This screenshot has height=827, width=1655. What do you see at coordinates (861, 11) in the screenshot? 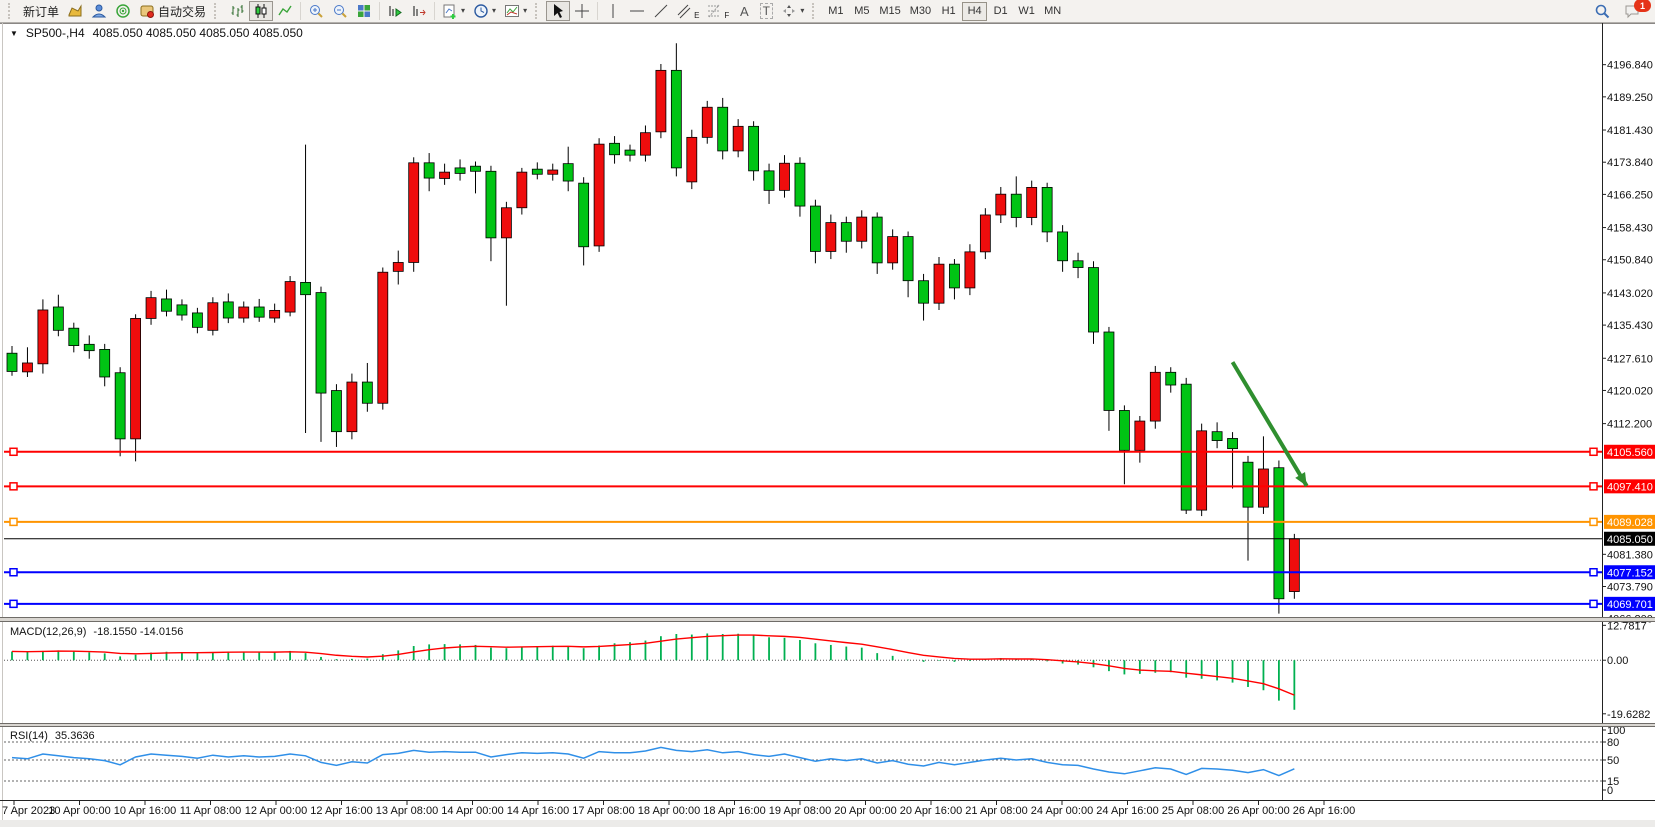
I see `timeframe-button-M5: M5` at bounding box center [861, 11].